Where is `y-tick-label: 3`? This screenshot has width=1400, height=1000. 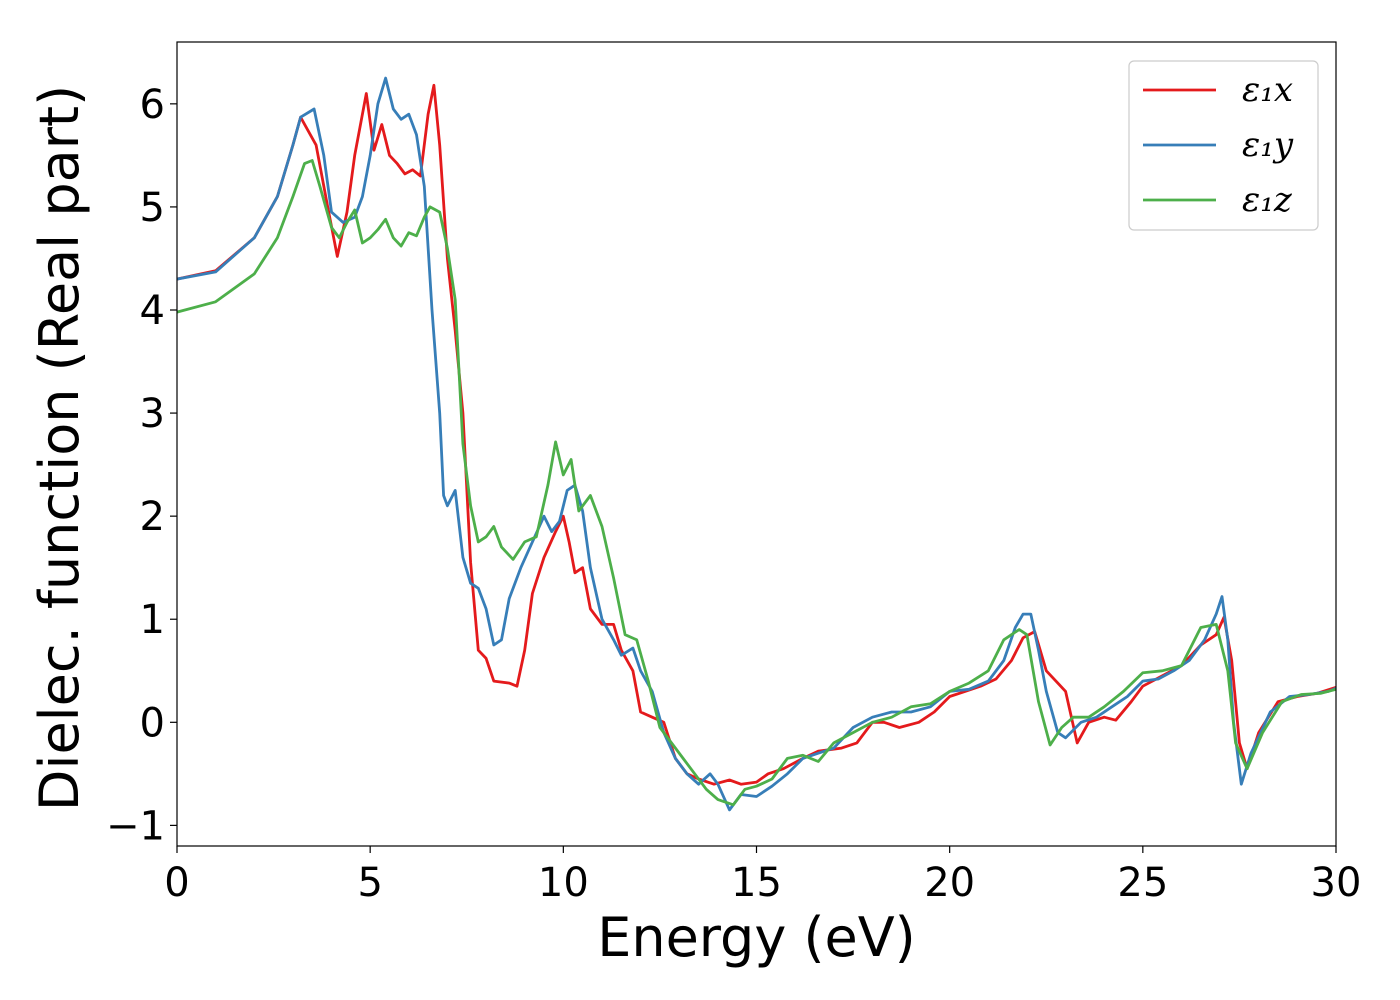 y-tick-label: 3 is located at coordinates (152, 414).